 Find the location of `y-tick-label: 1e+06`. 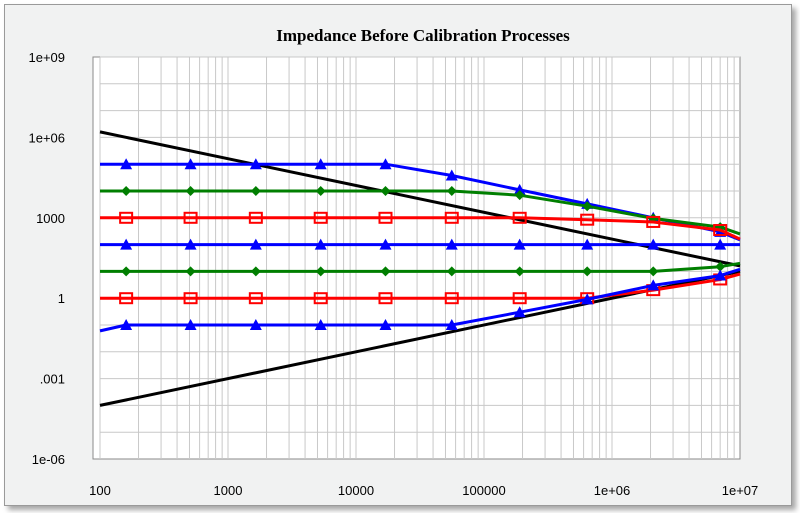

y-tick-label: 1e+06 is located at coordinates (46, 137).